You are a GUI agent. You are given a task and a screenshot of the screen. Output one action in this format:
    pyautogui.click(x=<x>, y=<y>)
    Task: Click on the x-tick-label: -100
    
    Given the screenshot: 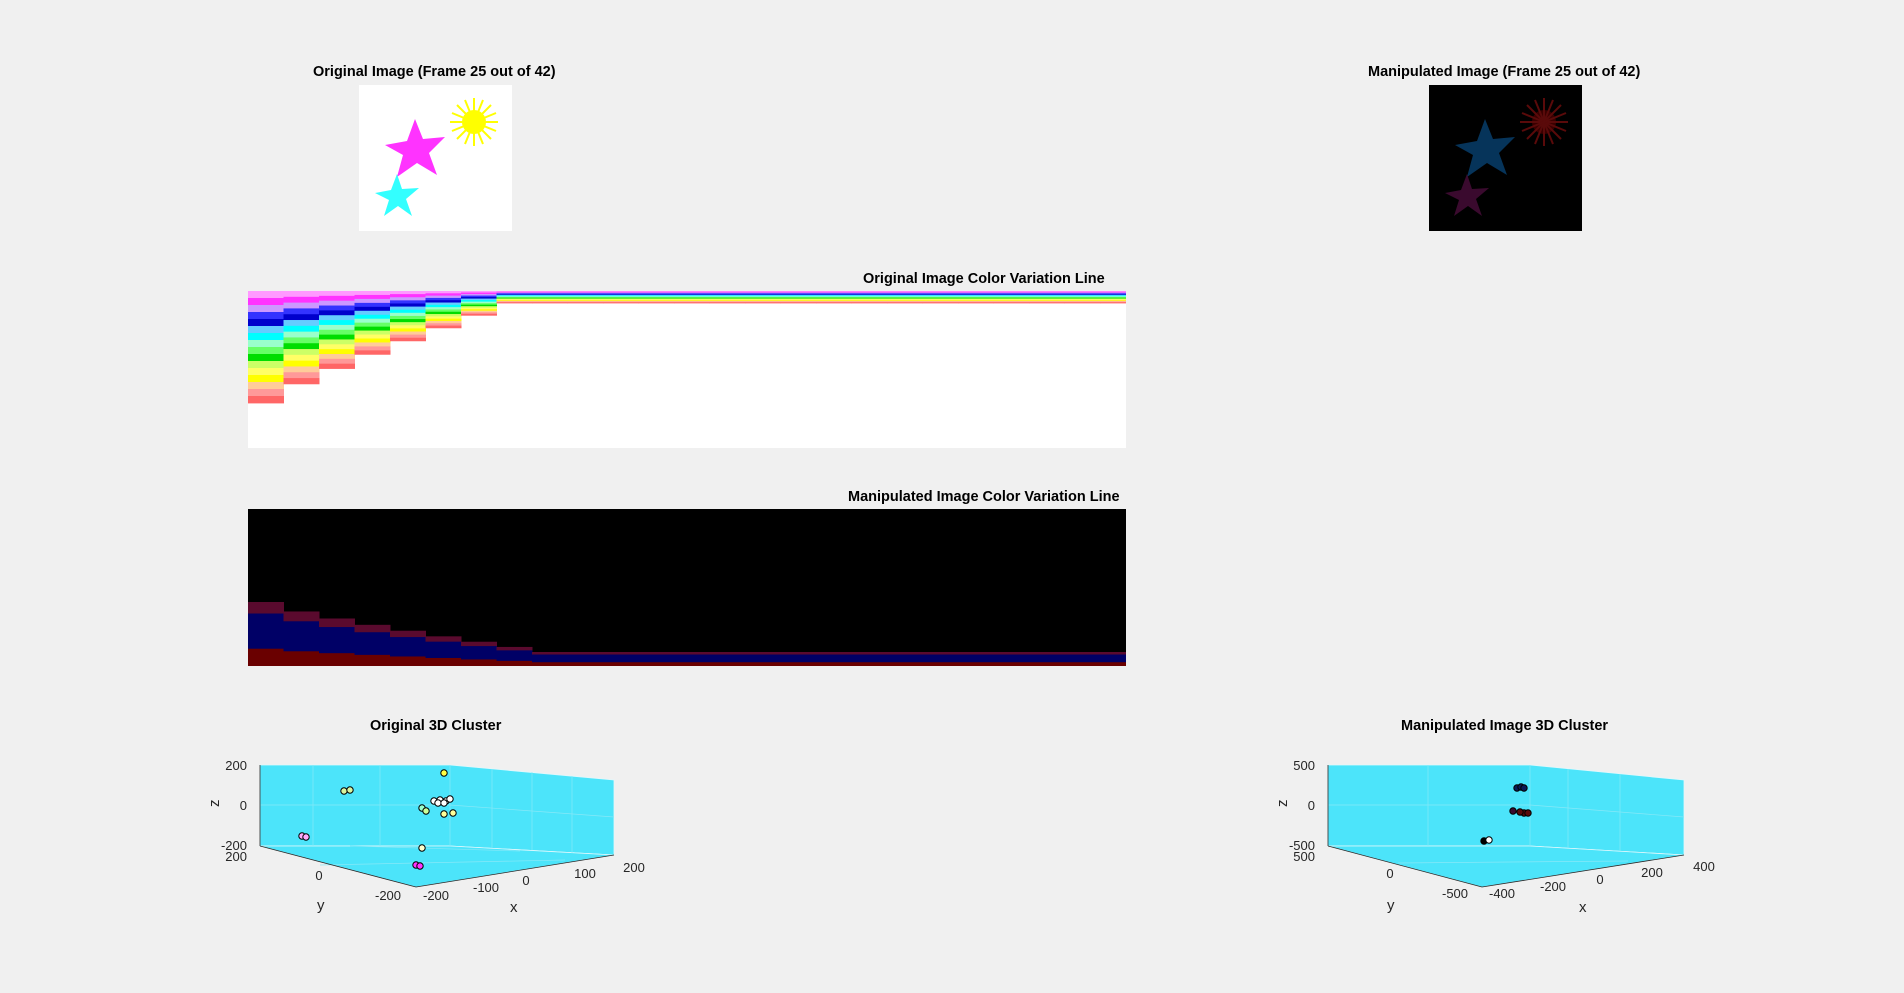 What is the action you would take?
    pyautogui.click(x=486, y=887)
    